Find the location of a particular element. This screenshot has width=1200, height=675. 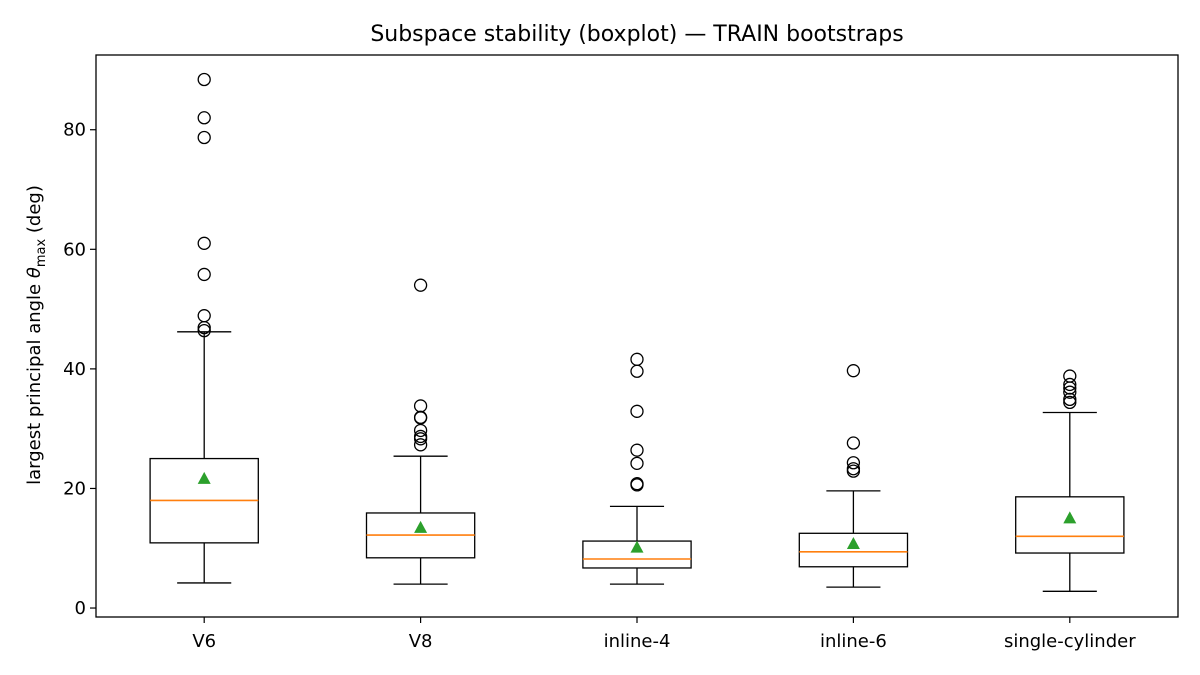

y-axis-label-subscript: max is located at coordinates (41, 253).